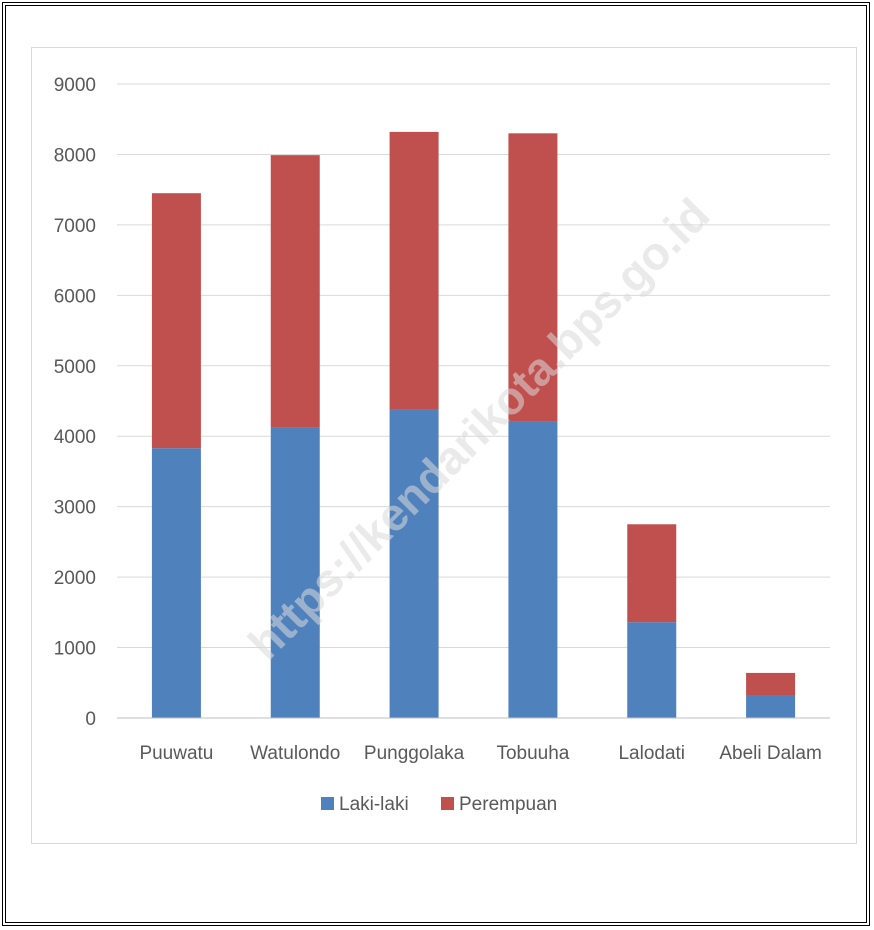 The width and height of the screenshot is (874, 930). Describe the element at coordinates (414, 270) in the screenshot. I see `bar-perempuan-punggolaka` at that location.